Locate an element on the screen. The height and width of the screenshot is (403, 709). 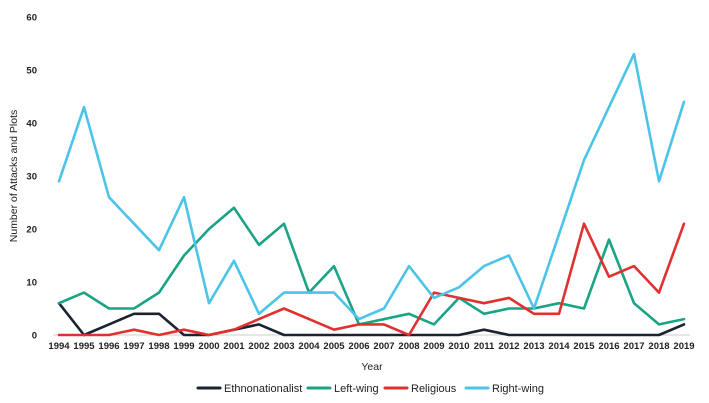
x-tick-label: 2000 is located at coordinates (208, 346).